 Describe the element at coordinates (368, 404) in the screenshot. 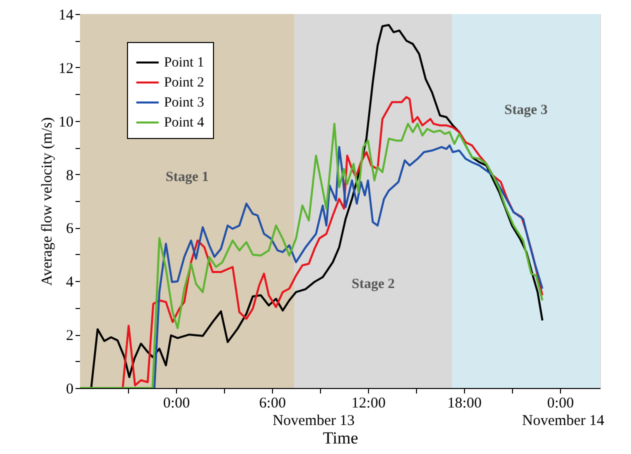

I see `x-tick-label: 12:00` at that location.